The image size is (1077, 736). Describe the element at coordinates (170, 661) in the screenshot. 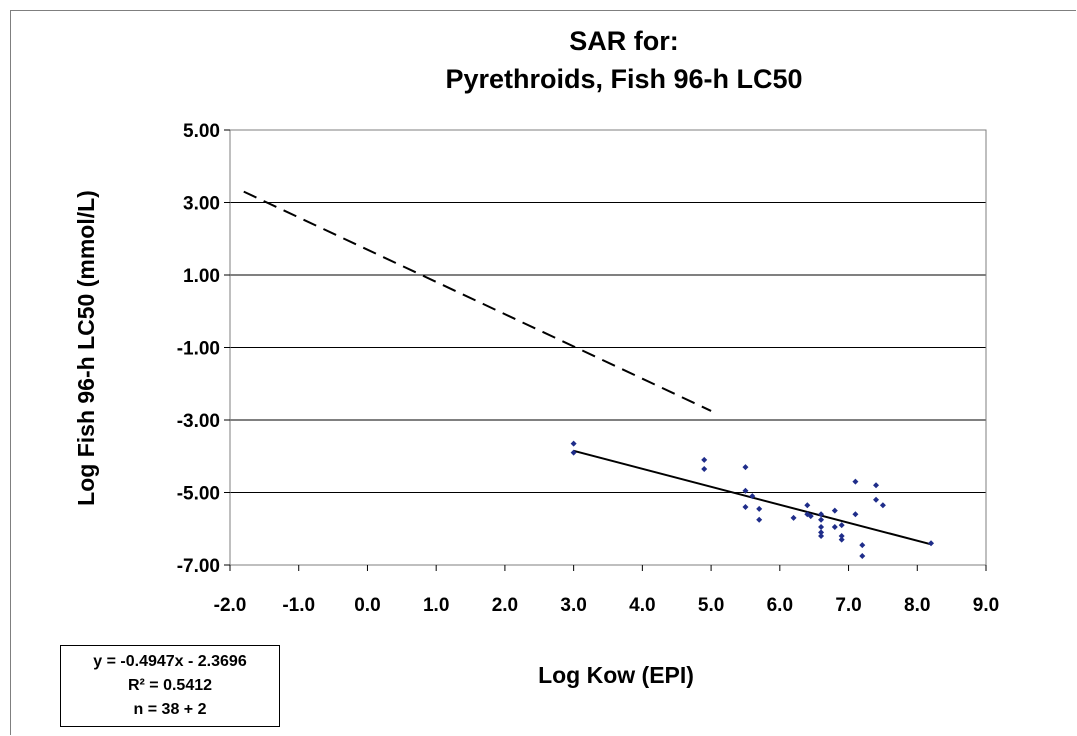

I see `regression-equation: y = -0.4947x - 2.3696` at that location.